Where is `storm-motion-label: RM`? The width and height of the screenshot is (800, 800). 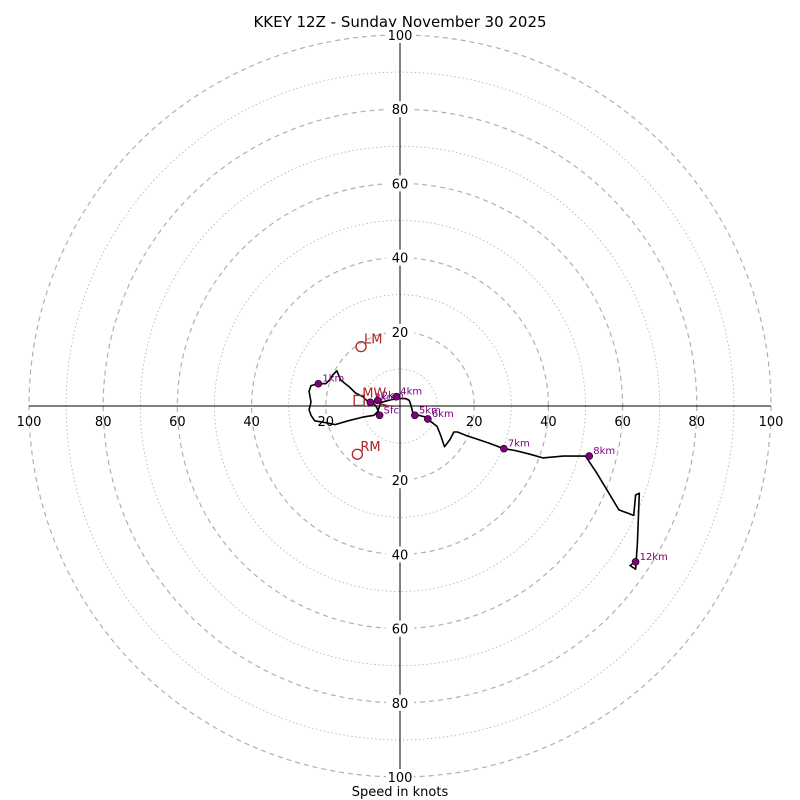
storm-motion-label: RM is located at coordinates (370, 447).